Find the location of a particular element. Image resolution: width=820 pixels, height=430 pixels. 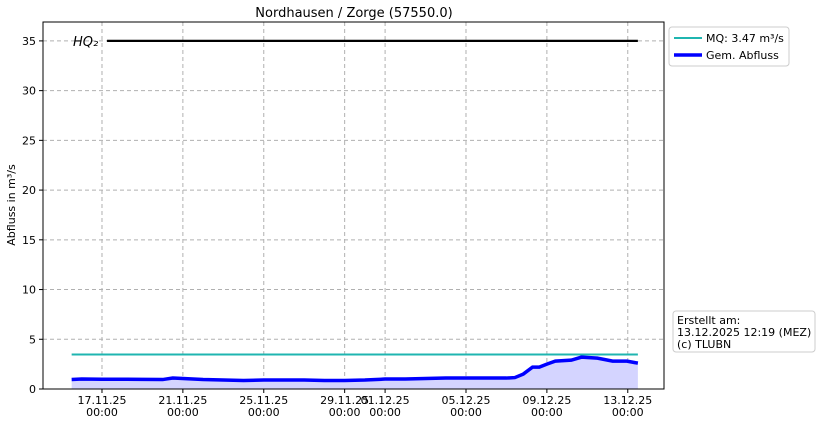

x-tick-label: 29.11.25 00:00 is located at coordinates (344, 406).